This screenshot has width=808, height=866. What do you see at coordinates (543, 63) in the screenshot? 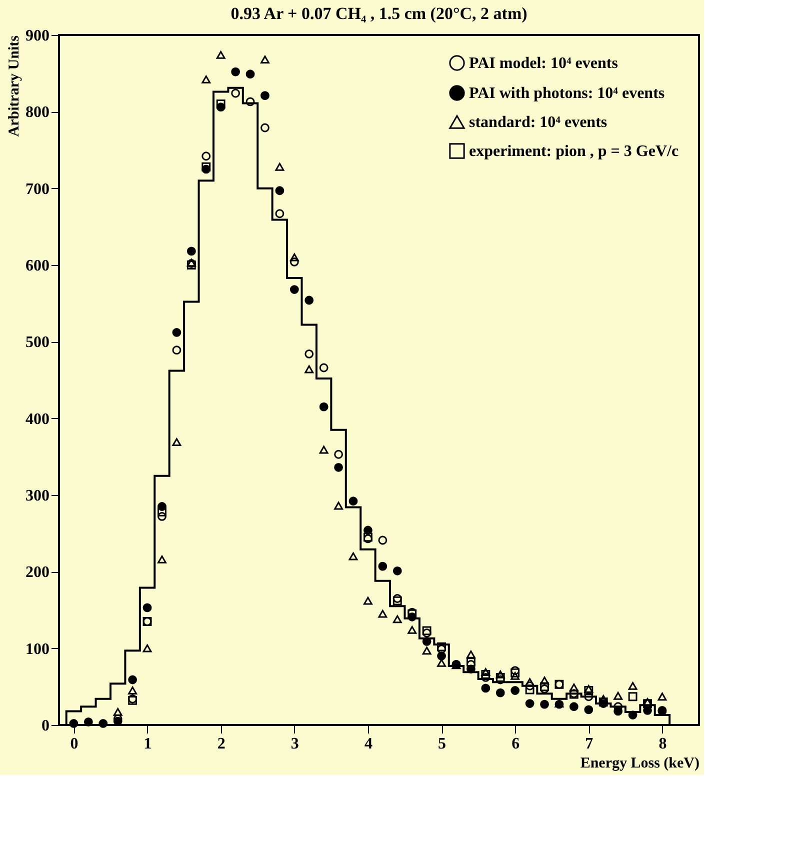
I see `legend-label: PAI model: 10⁴ events` at bounding box center [543, 63].